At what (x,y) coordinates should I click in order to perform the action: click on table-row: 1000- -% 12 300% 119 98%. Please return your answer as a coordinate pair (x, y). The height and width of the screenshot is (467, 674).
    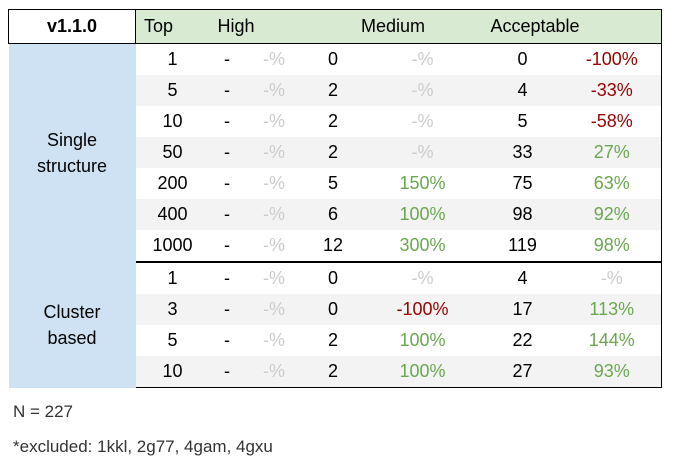
    Looking at the image, I should click on (335, 246).